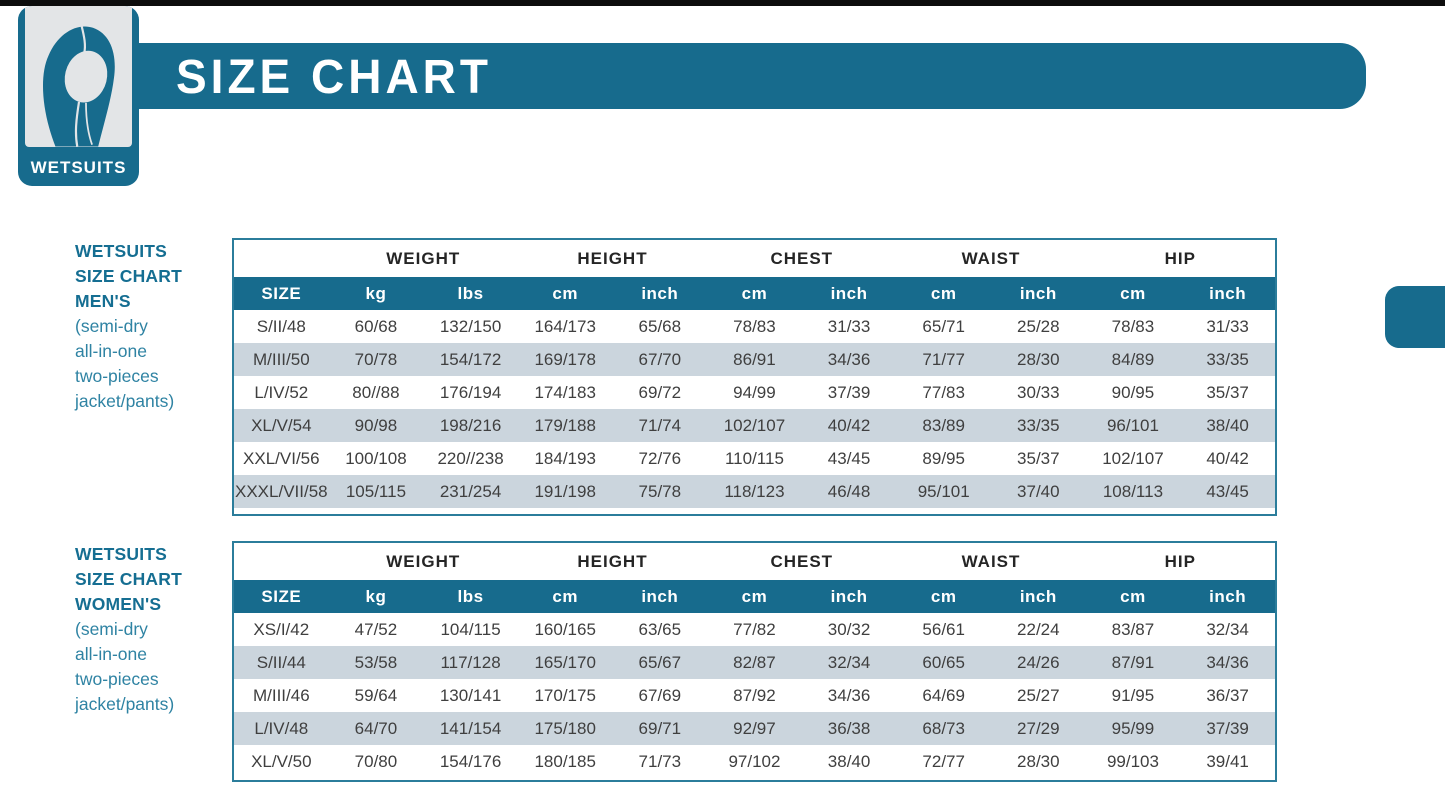 The image size is (1445, 805). I want to click on size-cell: 83/89, so click(943, 425).